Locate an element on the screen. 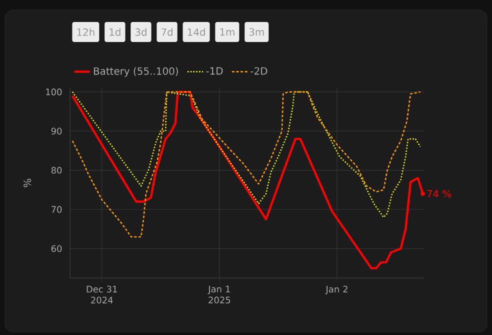 This screenshot has height=335, width=492. text: 7d is located at coordinates (167, 32).